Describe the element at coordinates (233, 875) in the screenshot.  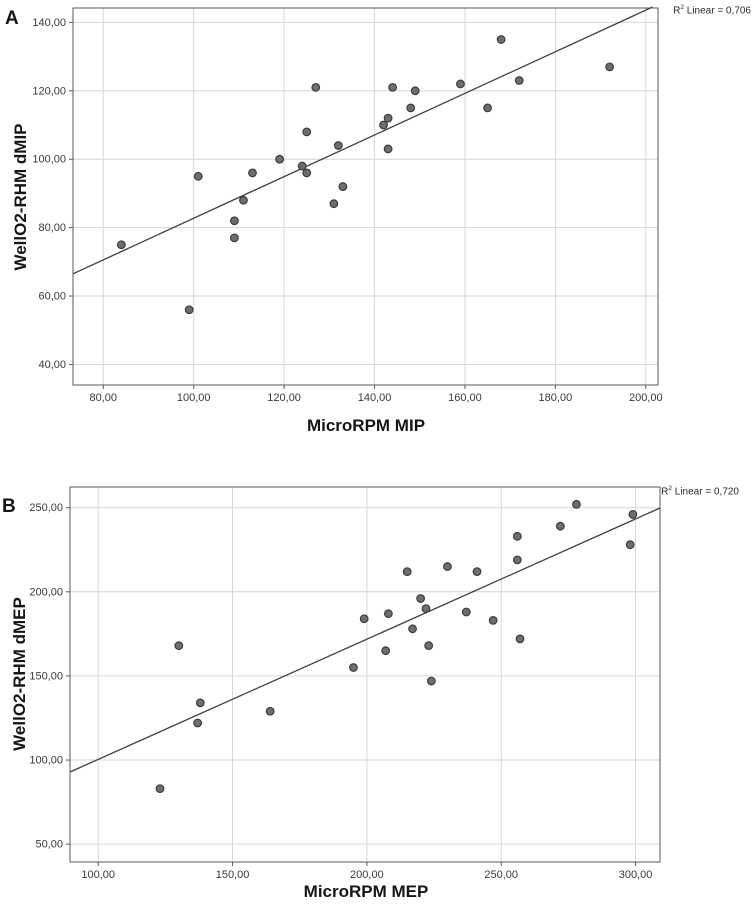
I see `x-tick-label: 150,00` at that location.